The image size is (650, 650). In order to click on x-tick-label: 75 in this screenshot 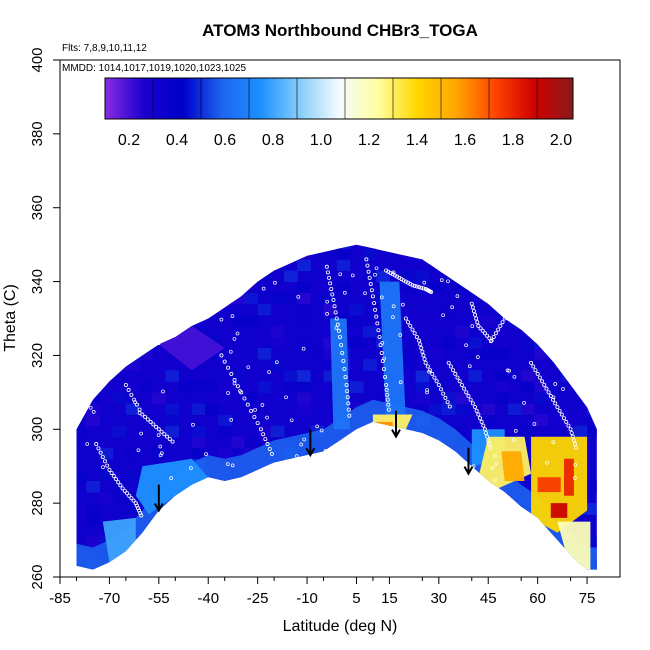, I will do `click(587, 598)`.